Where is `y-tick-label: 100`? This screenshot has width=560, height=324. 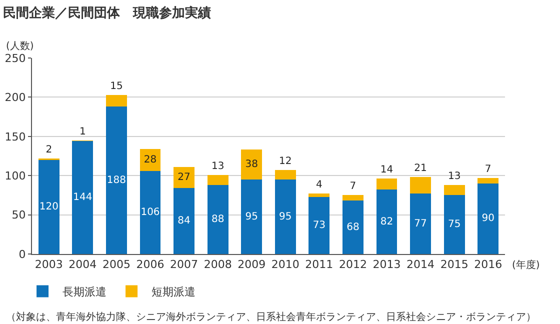 y-tick-label: 100 is located at coordinates (15, 175).